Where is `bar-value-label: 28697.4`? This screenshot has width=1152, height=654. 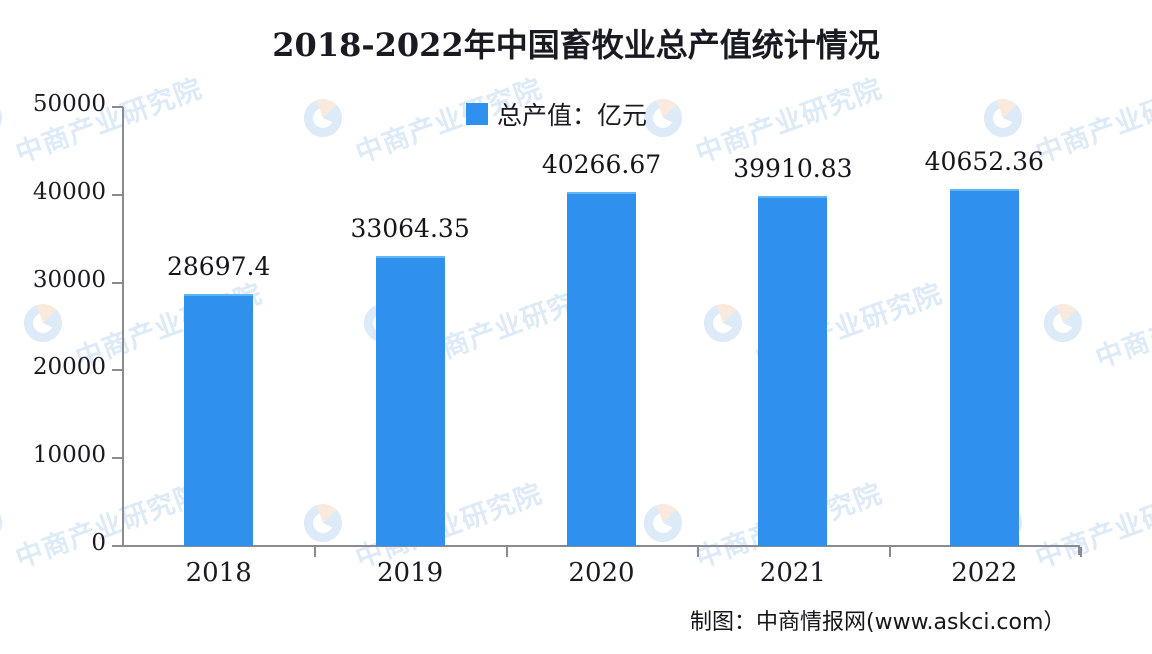
bar-value-label: 28697.4 is located at coordinates (218, 267).